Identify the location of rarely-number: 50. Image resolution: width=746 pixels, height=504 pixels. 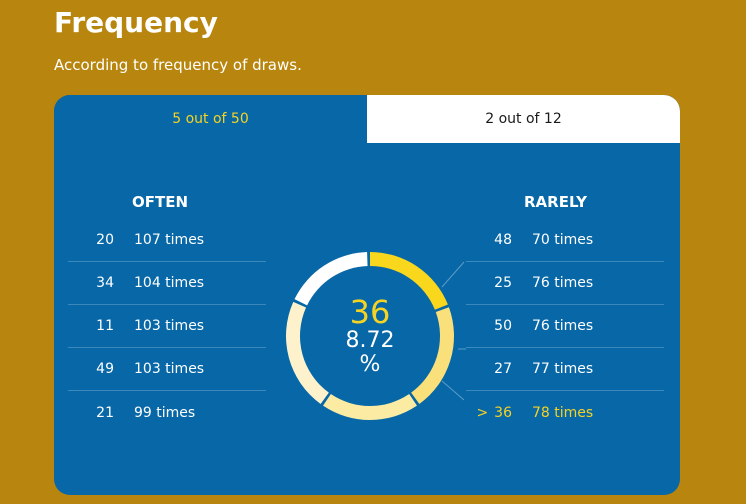
(503, 326).